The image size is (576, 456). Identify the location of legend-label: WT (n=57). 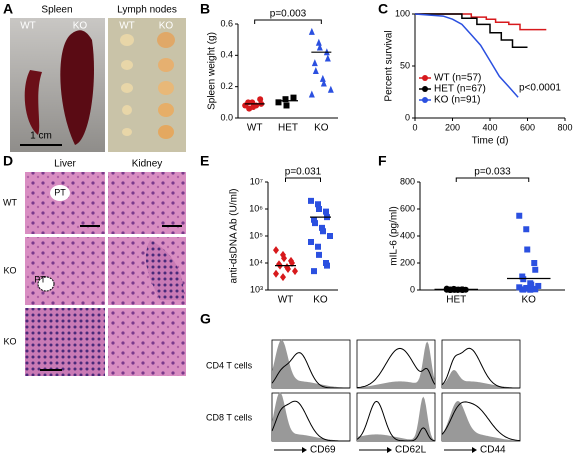
(457, 78).